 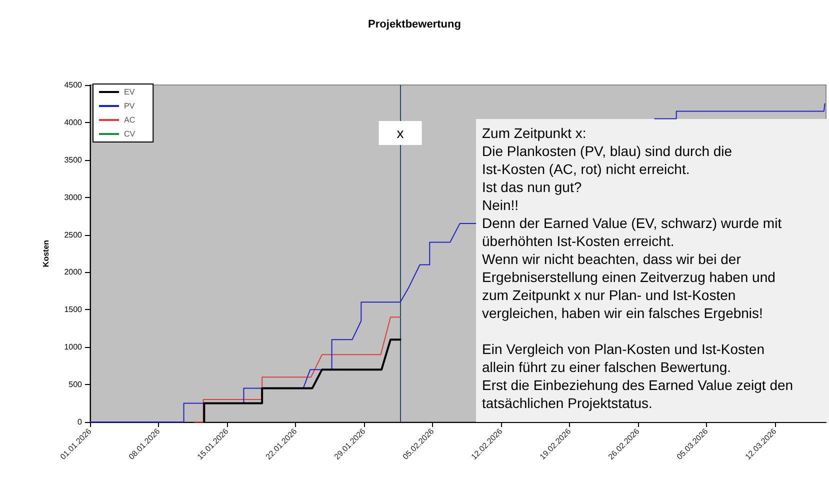 I want to click on chart-title: Projektbewertung, so click(x=414, y=24).